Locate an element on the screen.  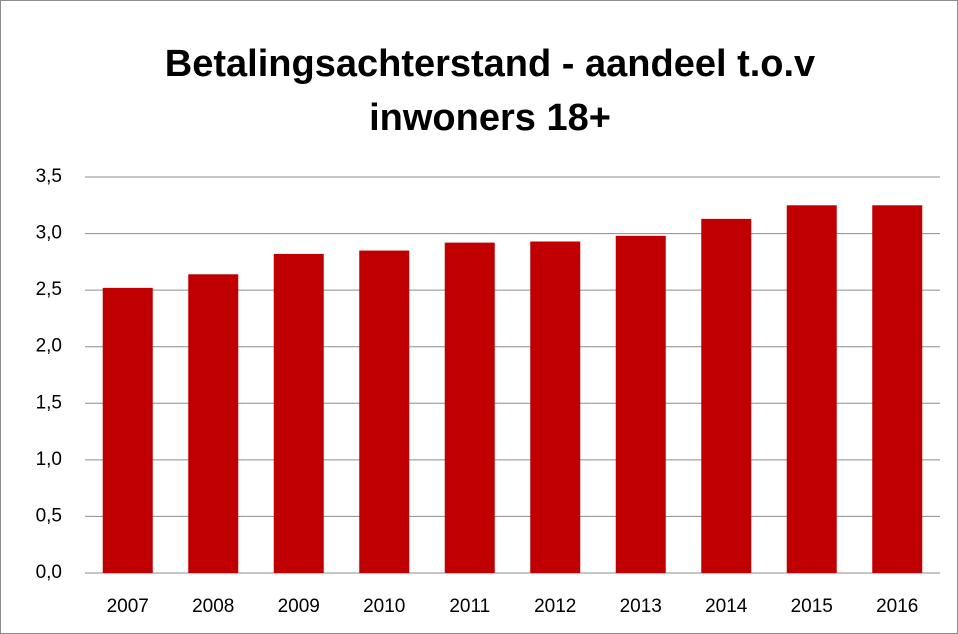
y-tick-label: 1,0 is located at coordinates (49, 459).